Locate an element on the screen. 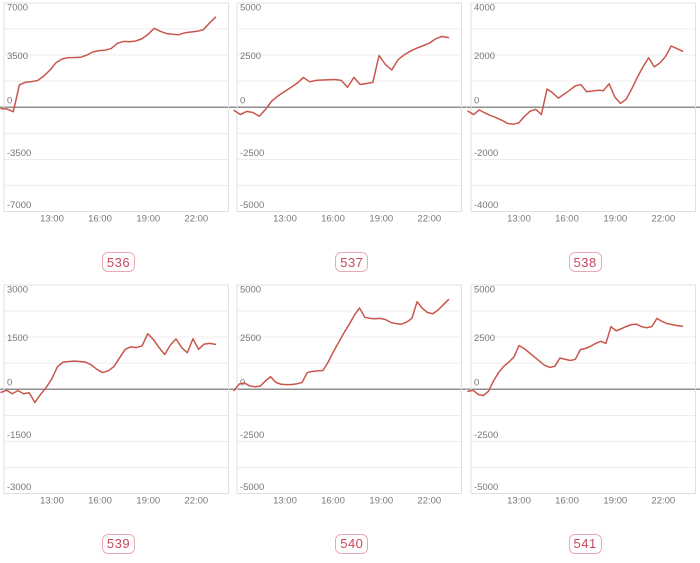 This screenshot has width=700, height=563. line-chart: 3000 1500 0 -1500 -3000 13:00 16:00 19:00 22:00 is located at coordinates (117, 395).